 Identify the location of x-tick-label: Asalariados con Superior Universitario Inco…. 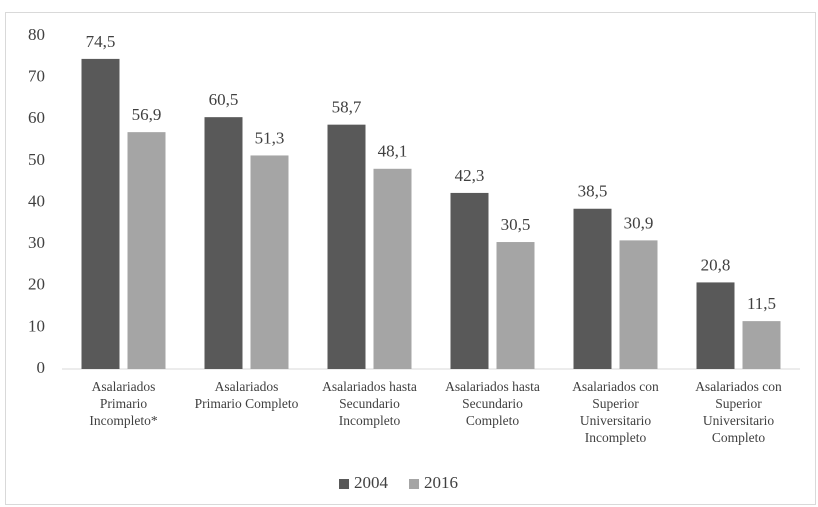
(615, 412).